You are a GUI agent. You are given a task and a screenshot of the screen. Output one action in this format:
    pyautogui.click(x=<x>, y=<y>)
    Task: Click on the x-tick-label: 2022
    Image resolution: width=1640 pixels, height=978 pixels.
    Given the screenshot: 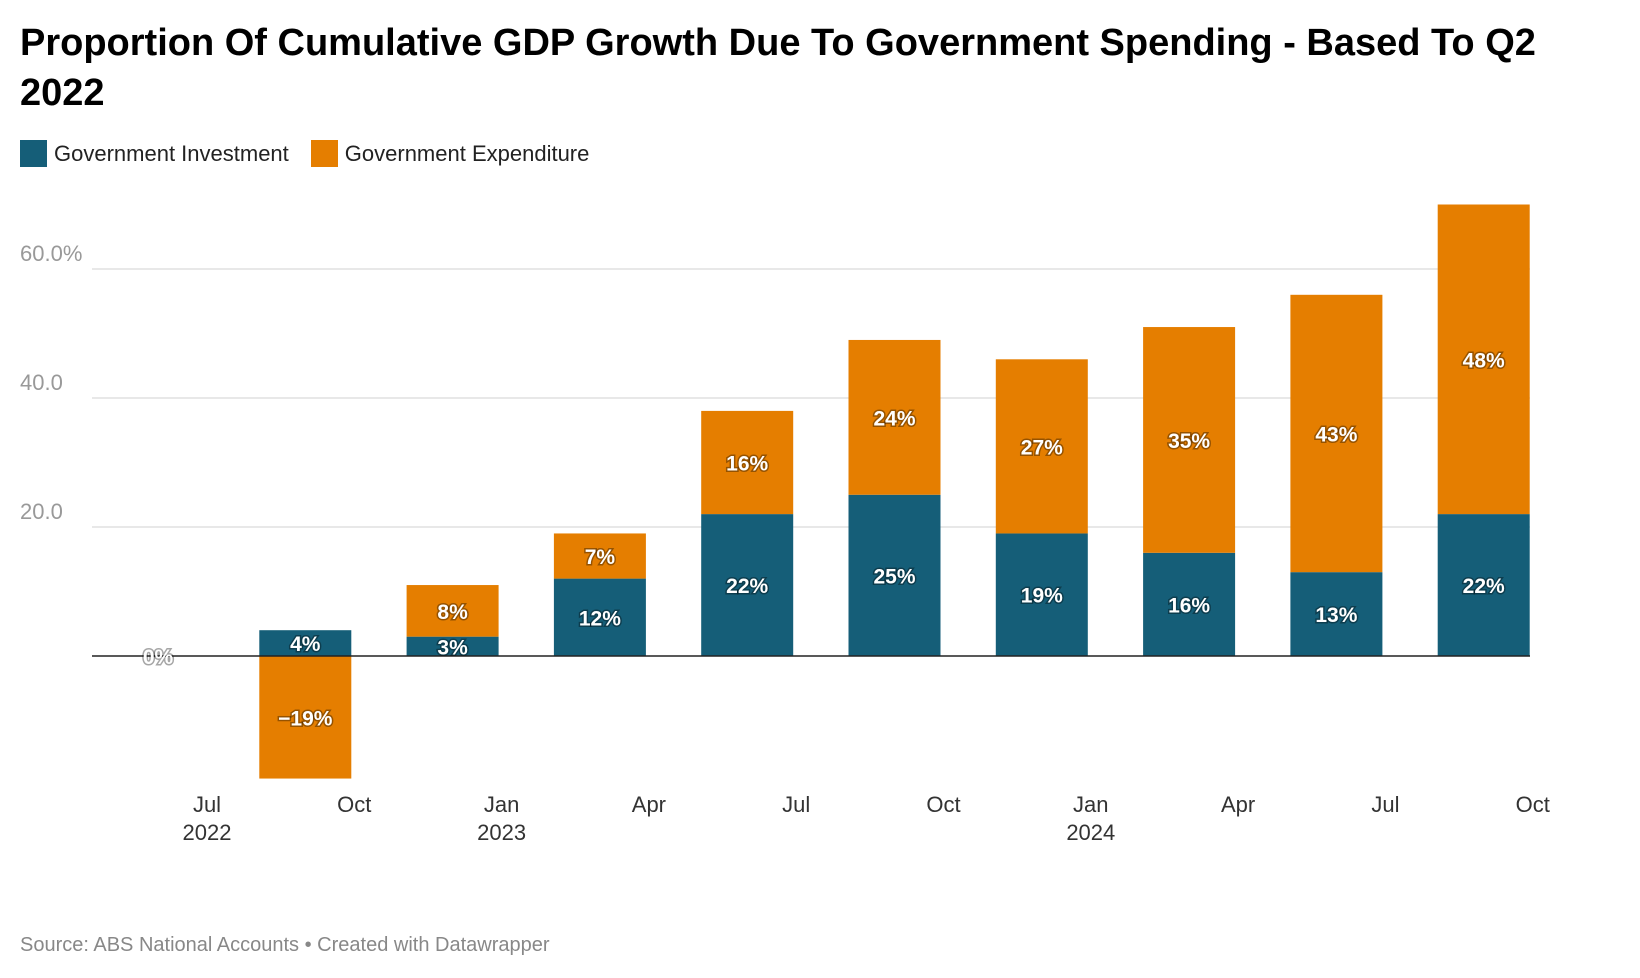 What is the action you would take?
    pyautogui.click(x=207, y=832)
    